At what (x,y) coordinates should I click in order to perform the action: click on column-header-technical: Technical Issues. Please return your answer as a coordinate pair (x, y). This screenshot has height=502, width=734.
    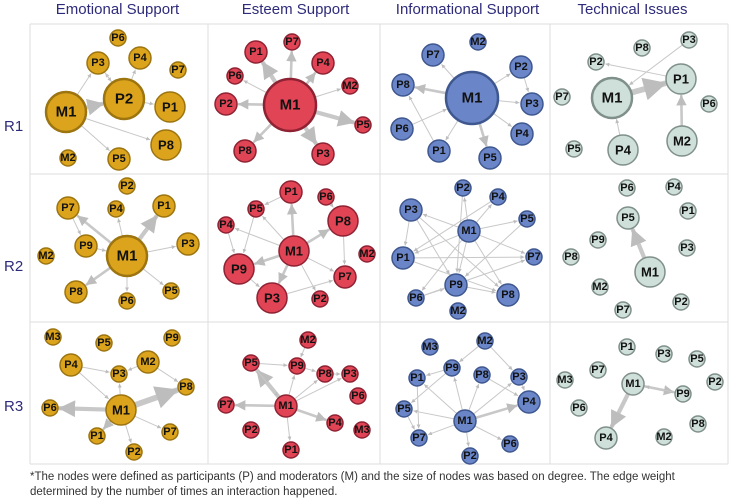
    Looking at the image, I should click on (632, 9).